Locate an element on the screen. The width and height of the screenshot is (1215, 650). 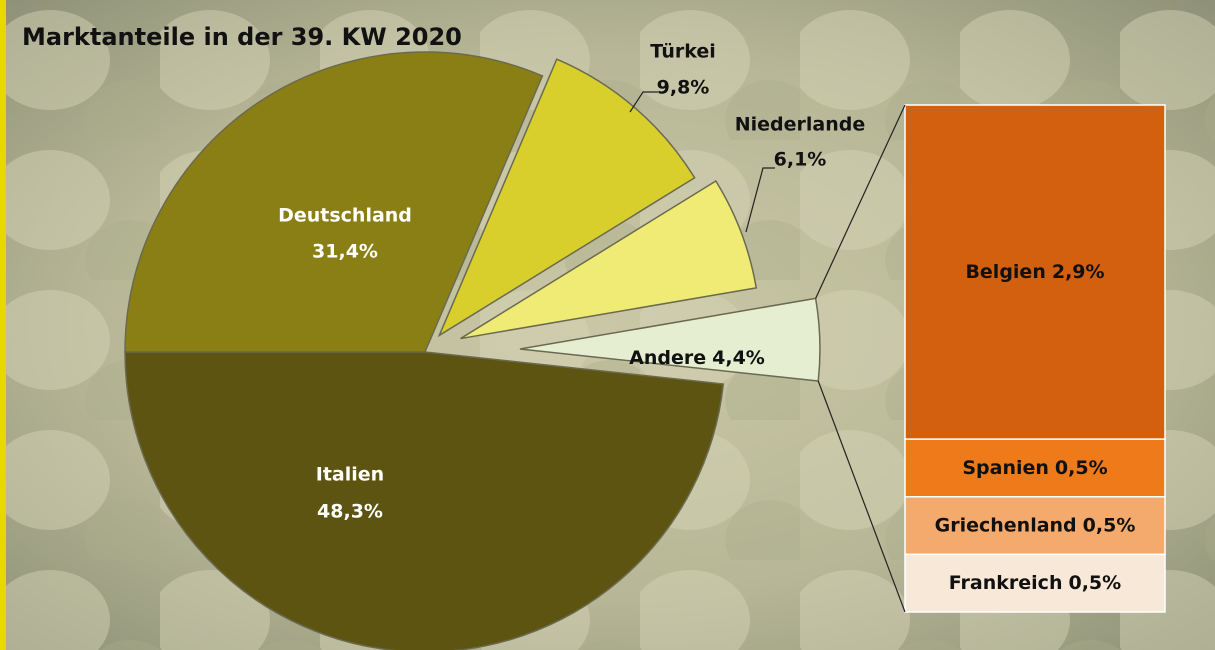
slice-name: Deutschland is located at coordinates (345, 216).